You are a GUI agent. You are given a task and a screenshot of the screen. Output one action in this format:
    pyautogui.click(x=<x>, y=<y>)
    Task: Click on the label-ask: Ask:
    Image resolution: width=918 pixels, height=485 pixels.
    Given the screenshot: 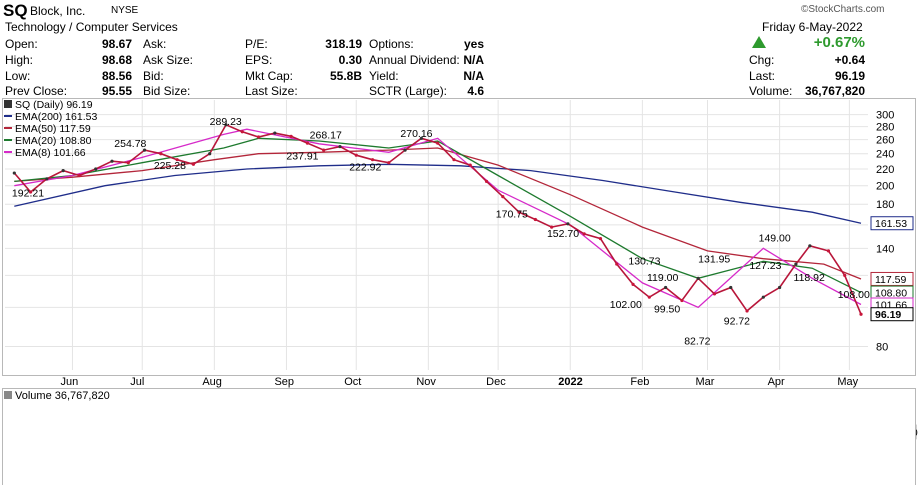 What is the action you would take?
    pyautogui.click(x=155, y=44)
    